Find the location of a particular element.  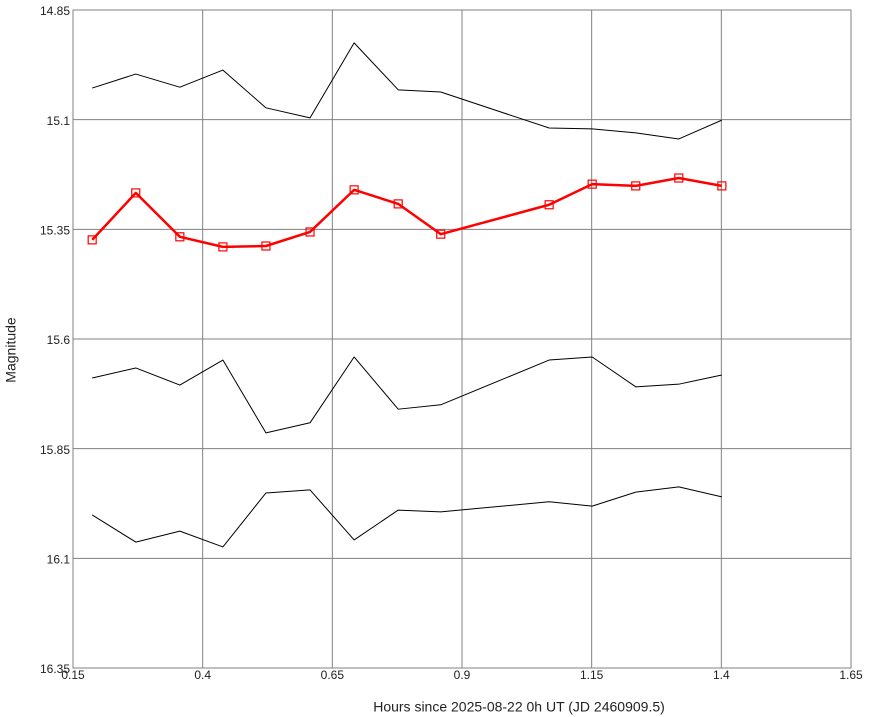

x-tick-label: 0.15 is located at coordinates (73, 675).